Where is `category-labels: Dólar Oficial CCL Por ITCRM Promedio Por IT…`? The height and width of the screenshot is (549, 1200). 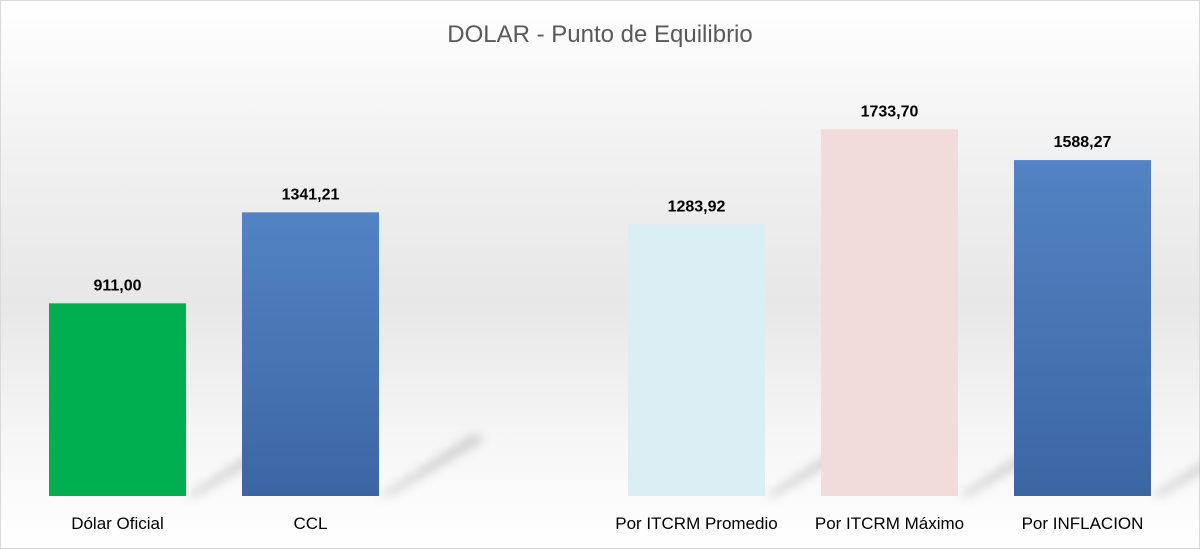 category-labels: Dólar Oficial CCL Por ITCRM Promedio Por IT… is located at coordinates (607, 523).